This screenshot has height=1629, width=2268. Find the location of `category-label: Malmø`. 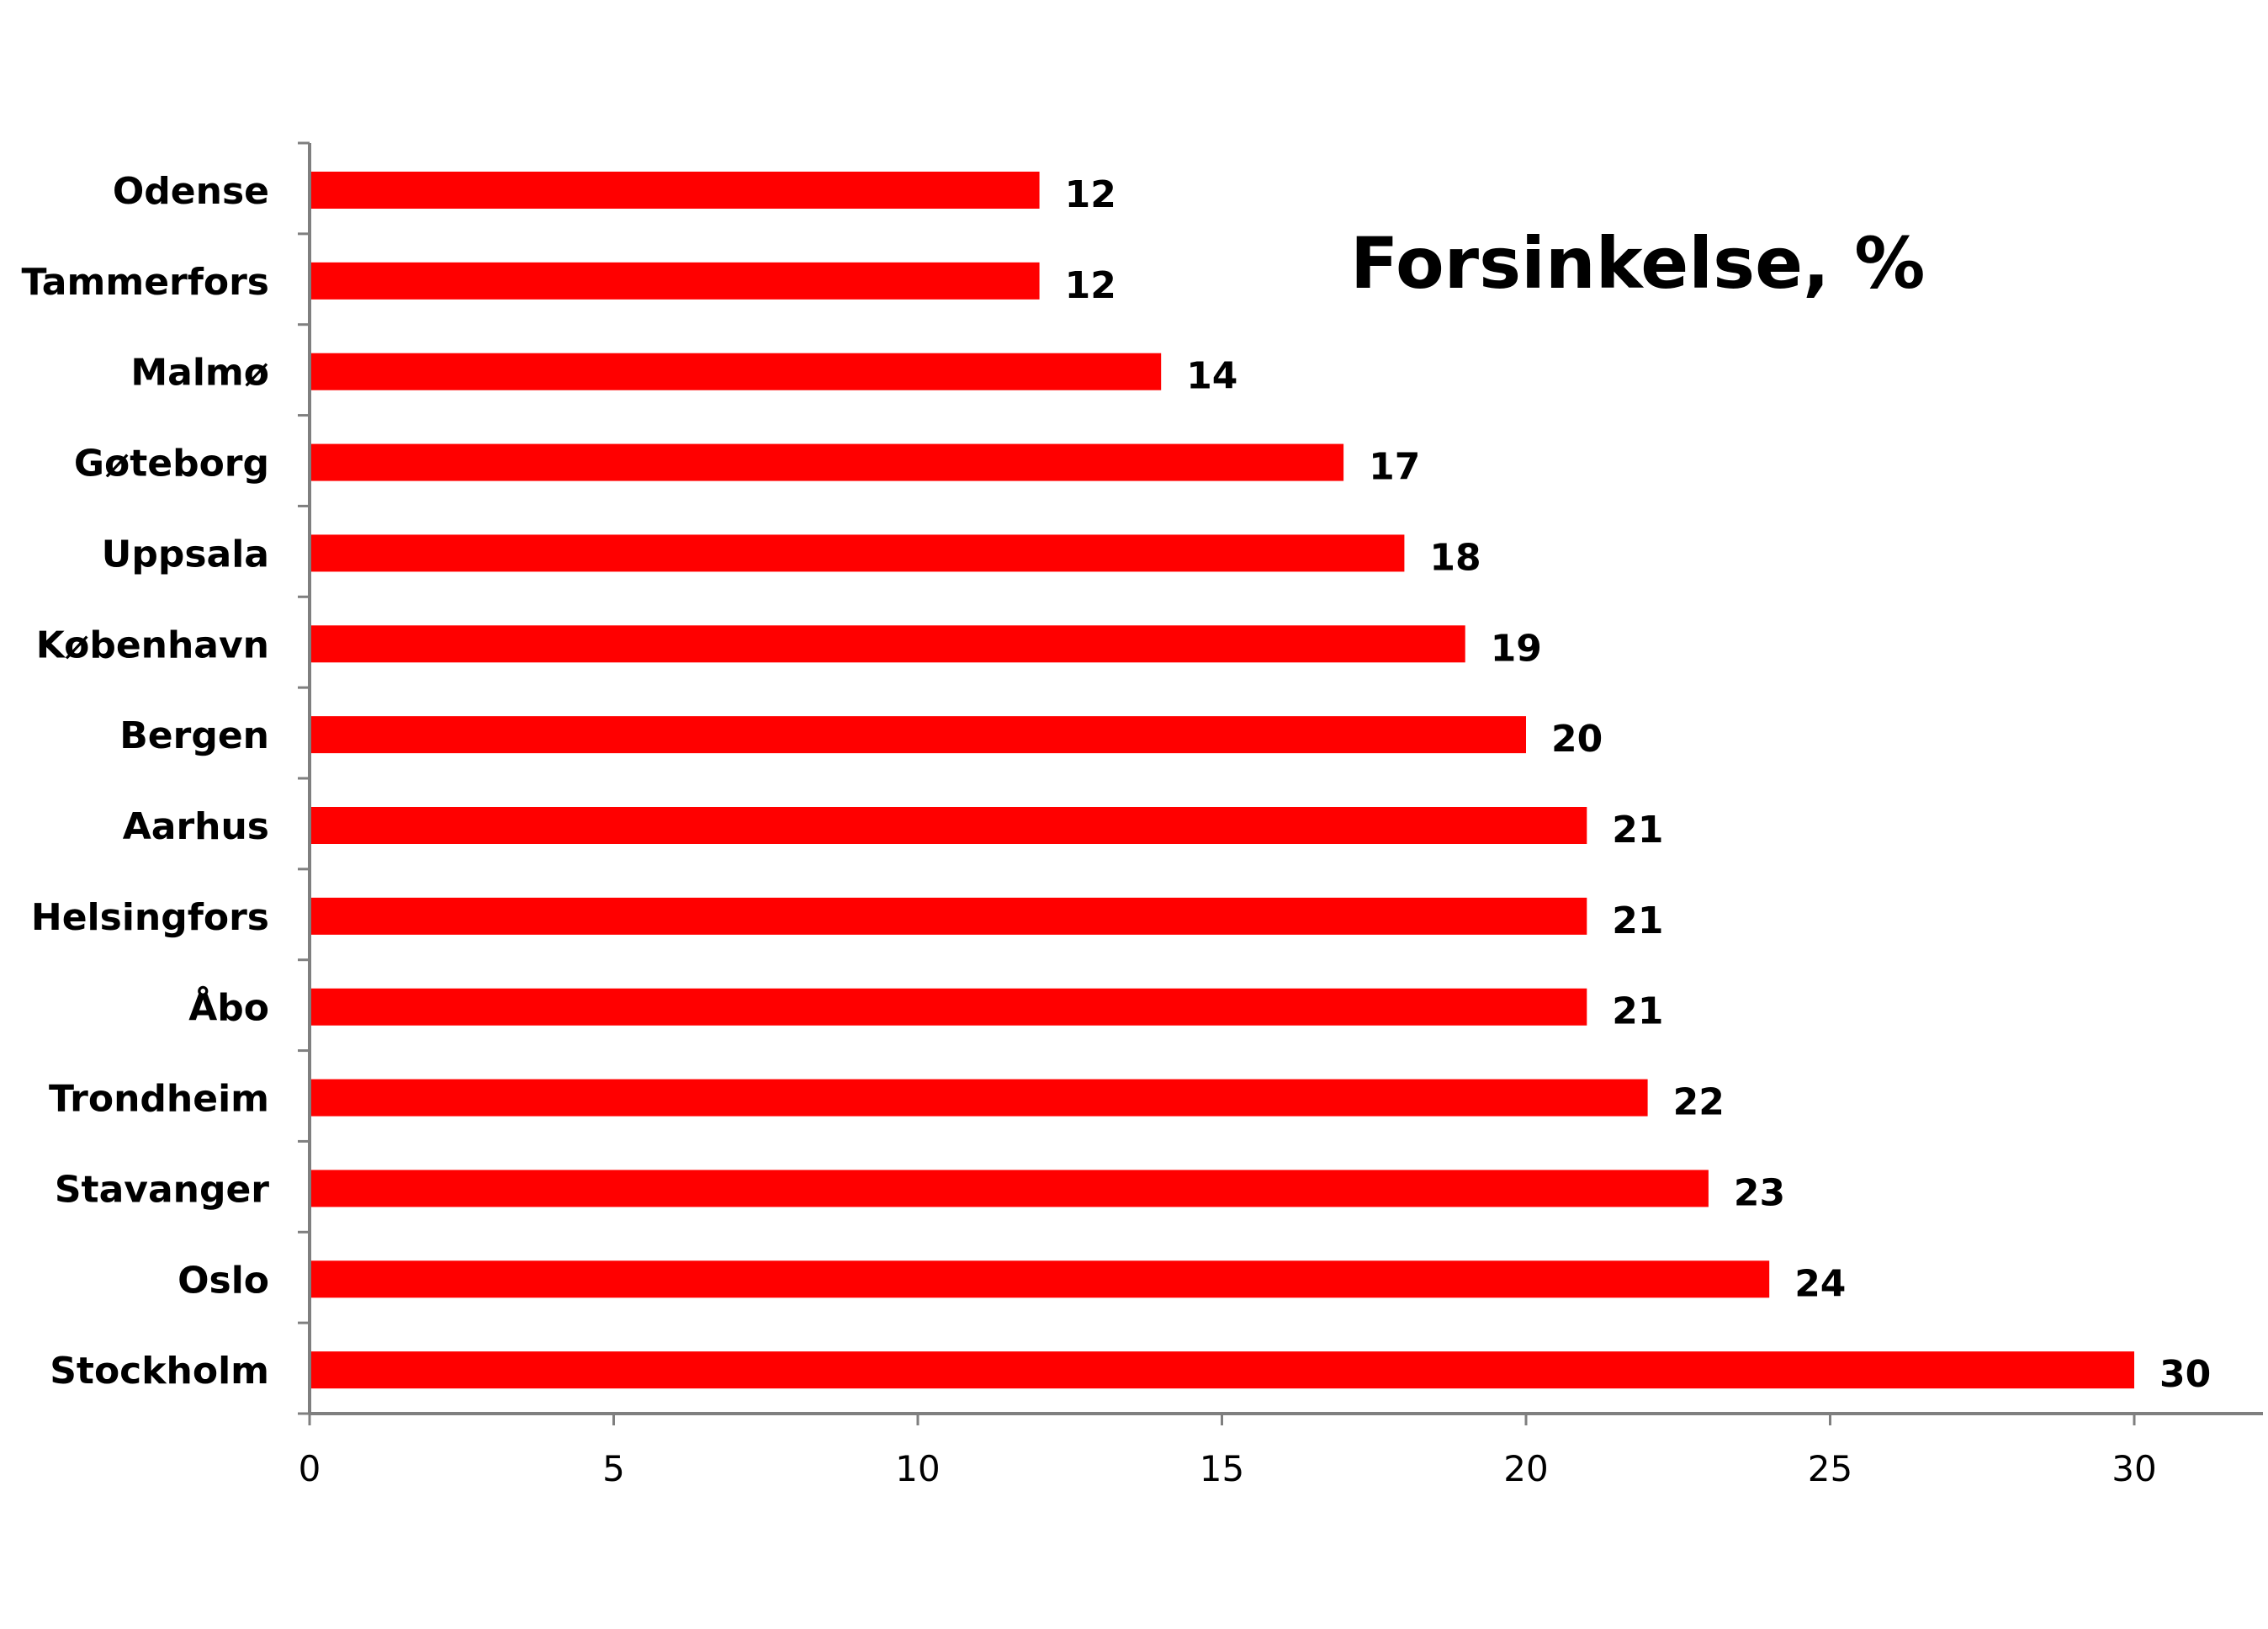

category-label: Malmø is located at coordinates (199, 374).